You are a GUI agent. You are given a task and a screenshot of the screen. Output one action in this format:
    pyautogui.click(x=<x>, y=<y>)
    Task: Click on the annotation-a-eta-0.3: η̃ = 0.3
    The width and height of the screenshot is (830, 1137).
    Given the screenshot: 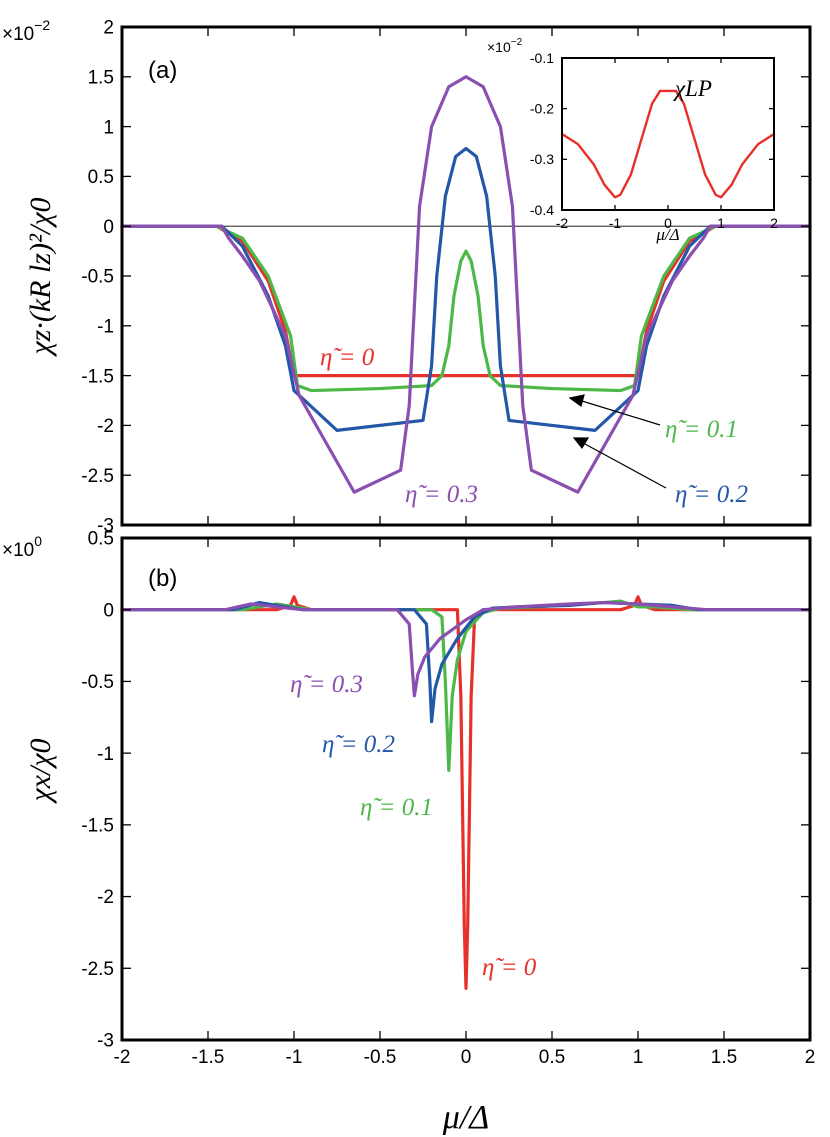 What is the action you would take?
    pyautogui.click(x=441, y=494)
    